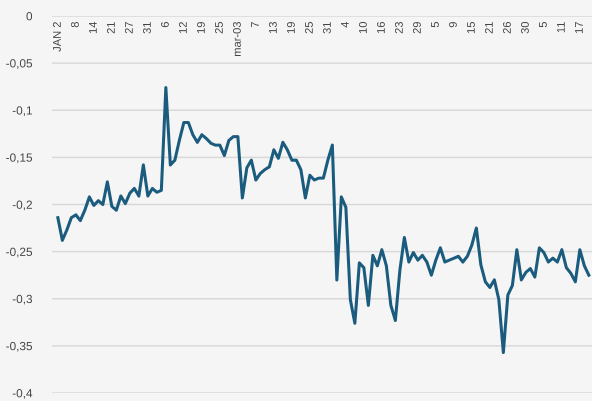  What do you see at coordinates (471, 28) in the screenshot?
I see `x-tick-label: 15` at bounding box center [471, 28].